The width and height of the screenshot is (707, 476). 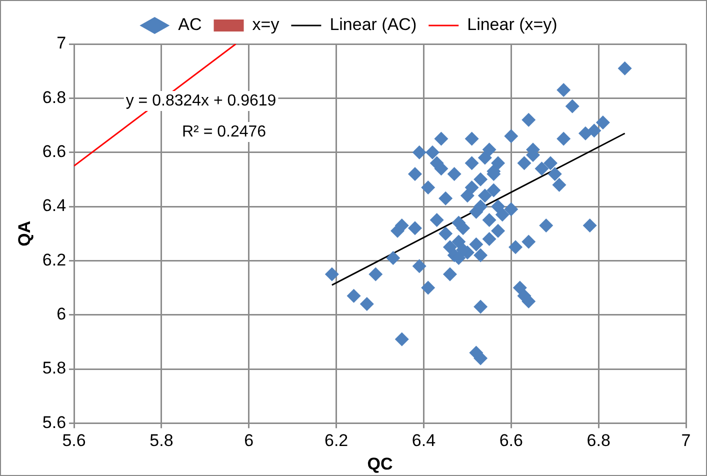 I want to click on y-tick-label: 6.2, so click(x=54, y=260).